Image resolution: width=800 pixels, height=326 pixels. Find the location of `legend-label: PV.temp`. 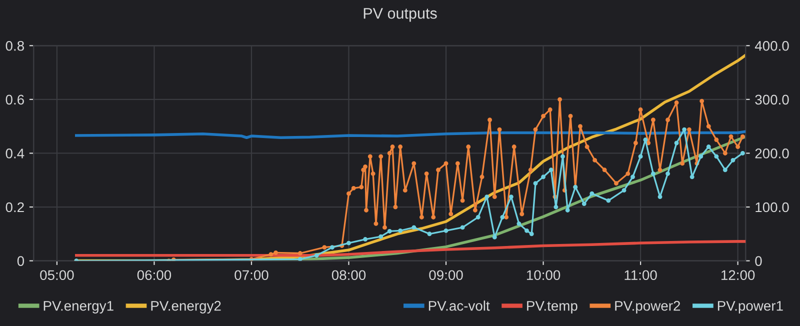

legend-label: PV.temp is located at coordinates (552, 307).